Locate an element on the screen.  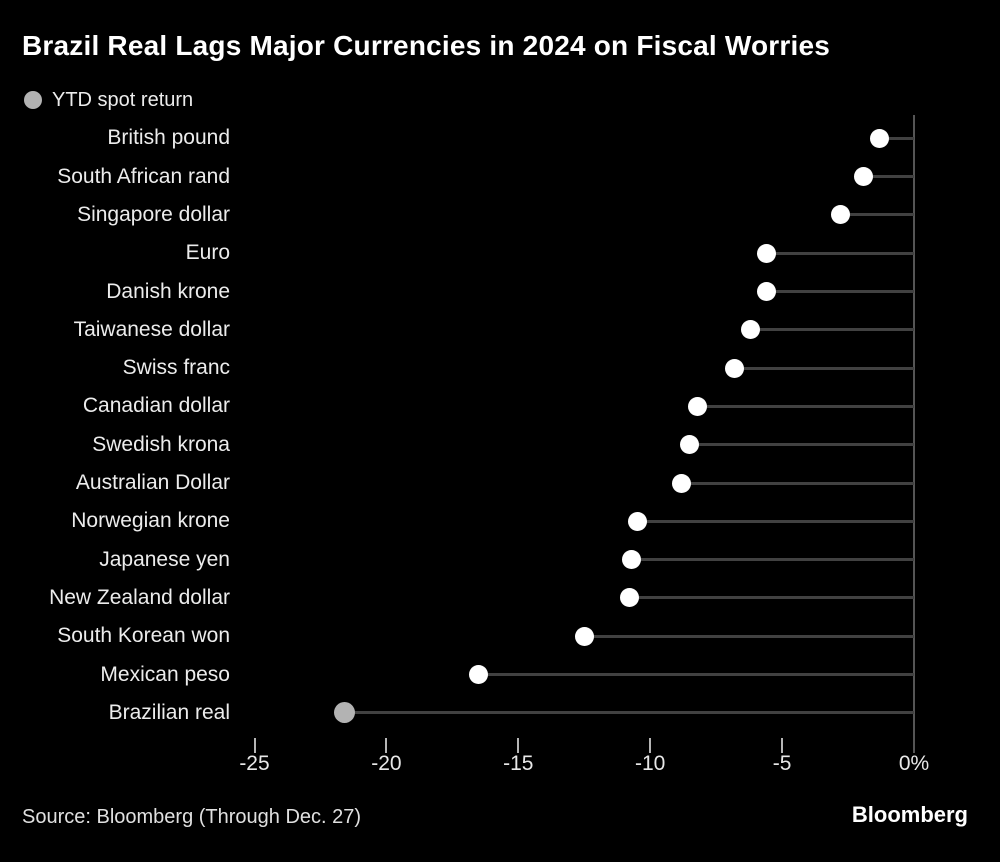
category-label: Swedish krona is located at coordinates (161, 444).